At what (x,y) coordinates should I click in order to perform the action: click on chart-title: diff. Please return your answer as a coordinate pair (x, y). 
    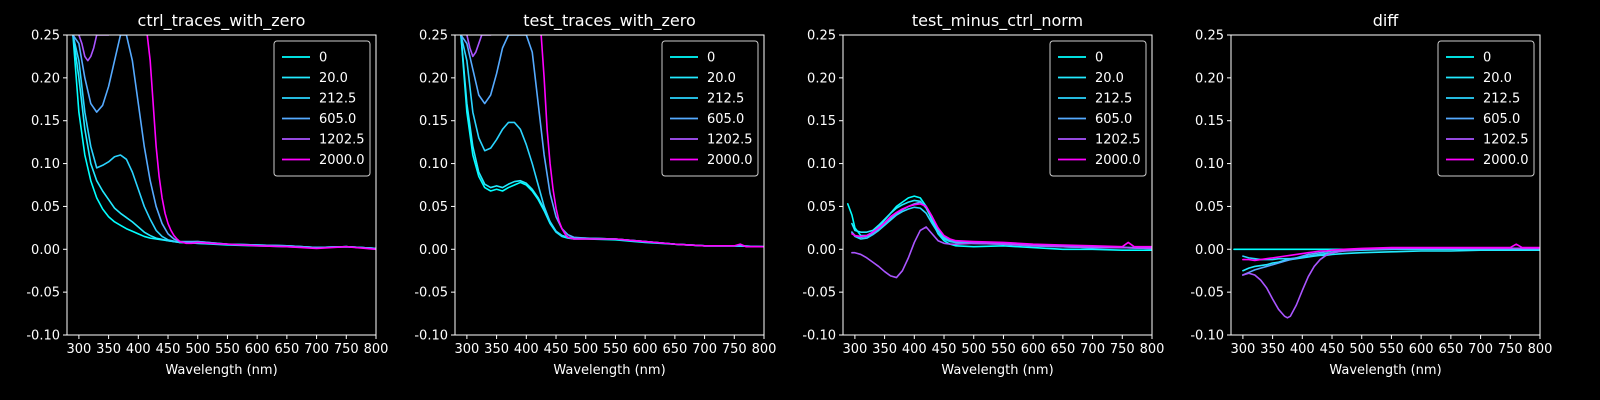
    Looking at the image, I should click on (1386, 20).